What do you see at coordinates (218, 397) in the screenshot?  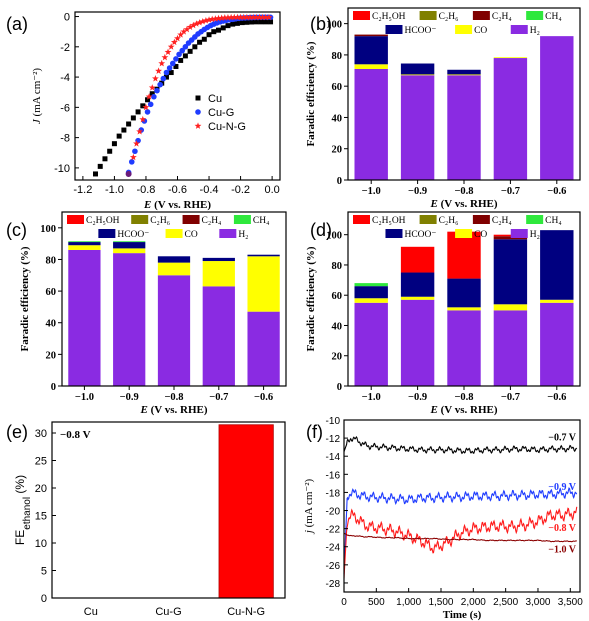 I see `x-tick-label-c: −0.7` at bounding box center [218, 397].